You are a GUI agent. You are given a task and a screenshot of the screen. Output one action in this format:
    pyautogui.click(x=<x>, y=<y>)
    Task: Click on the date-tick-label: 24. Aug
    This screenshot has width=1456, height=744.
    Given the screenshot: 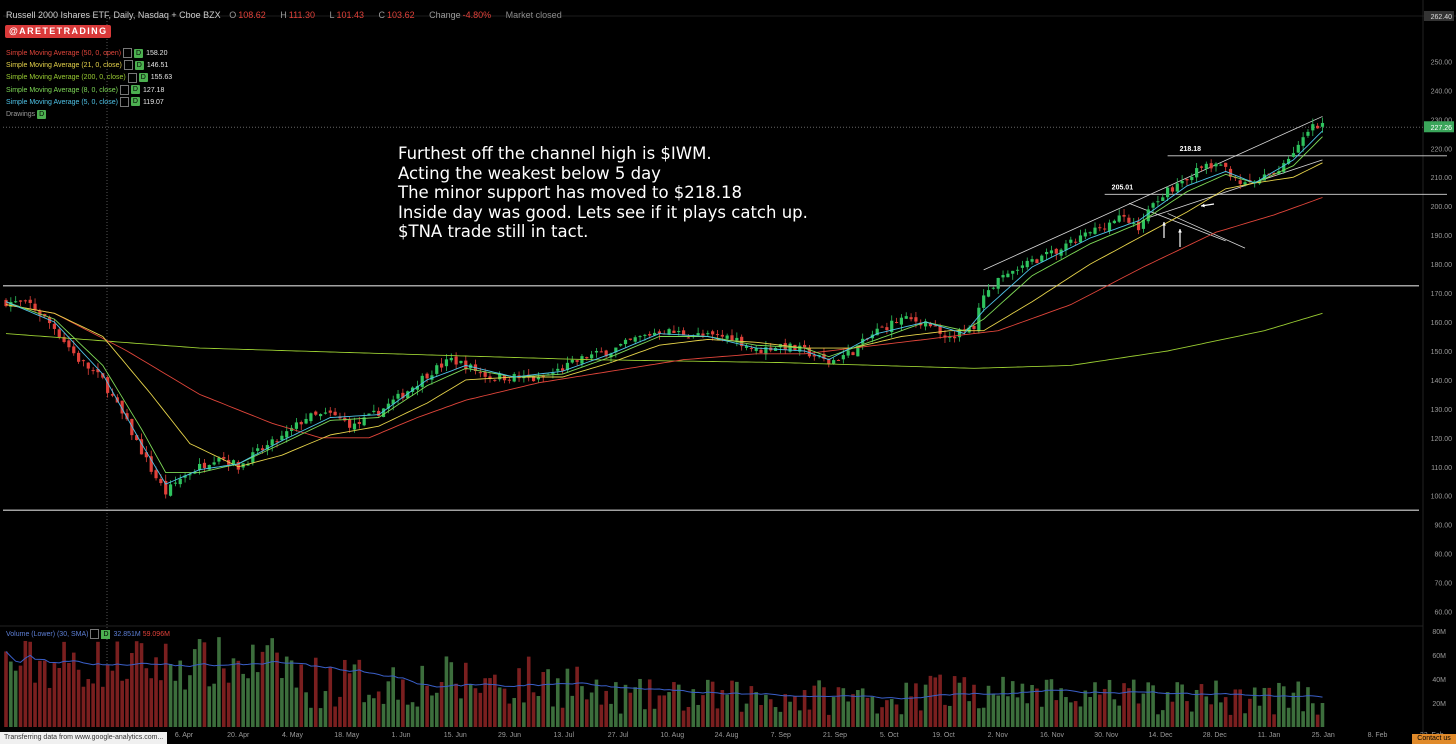 What is the action you would take?
    pyautogui.click(x=727, y=735)
    